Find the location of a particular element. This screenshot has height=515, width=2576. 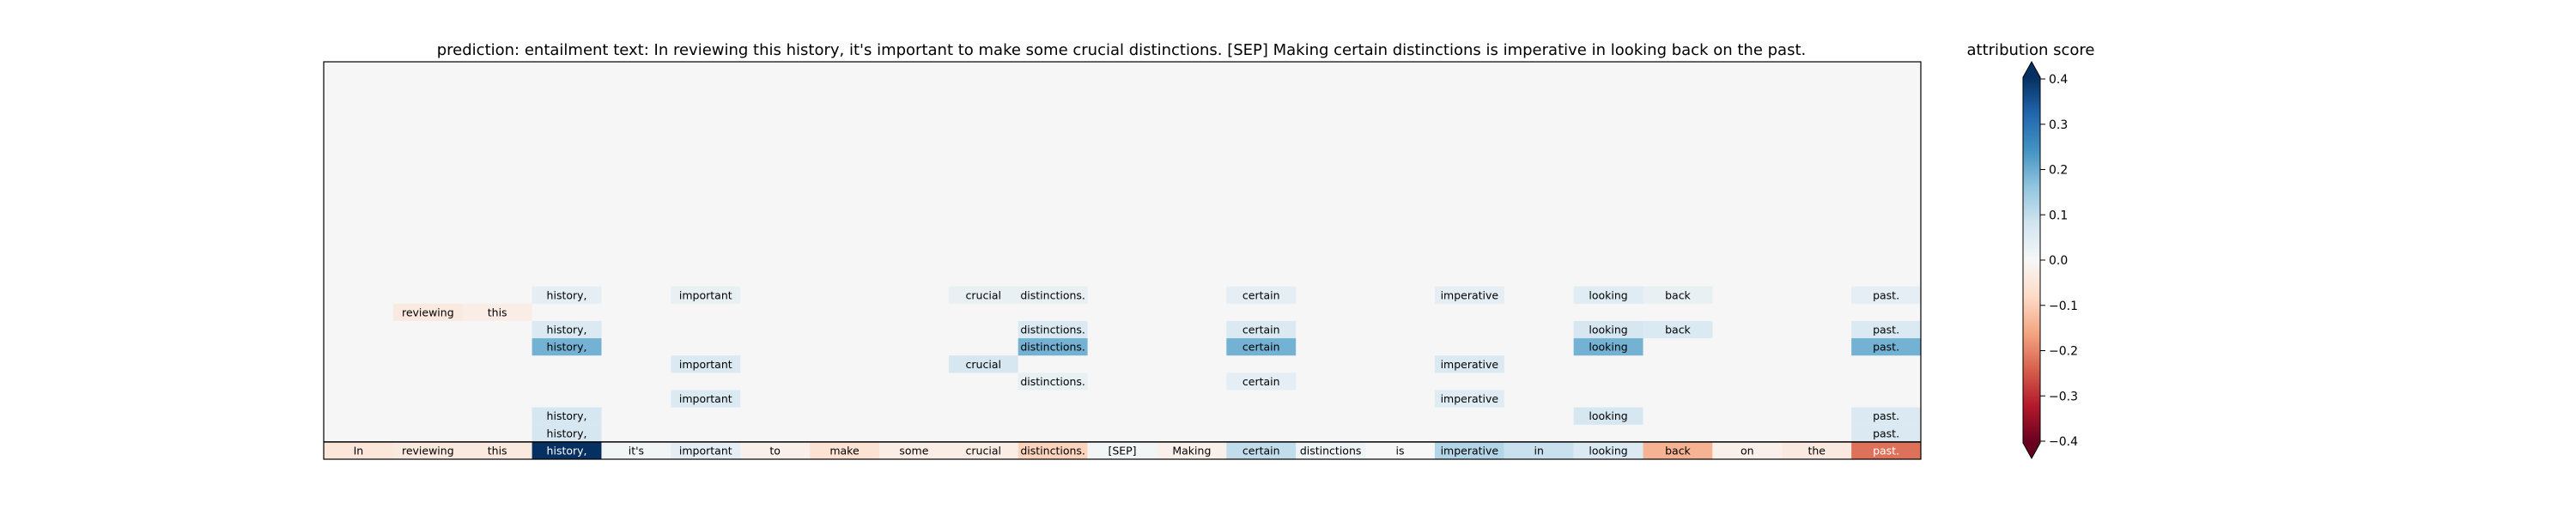

attribution-label: this is located at coordinates (497, 312).